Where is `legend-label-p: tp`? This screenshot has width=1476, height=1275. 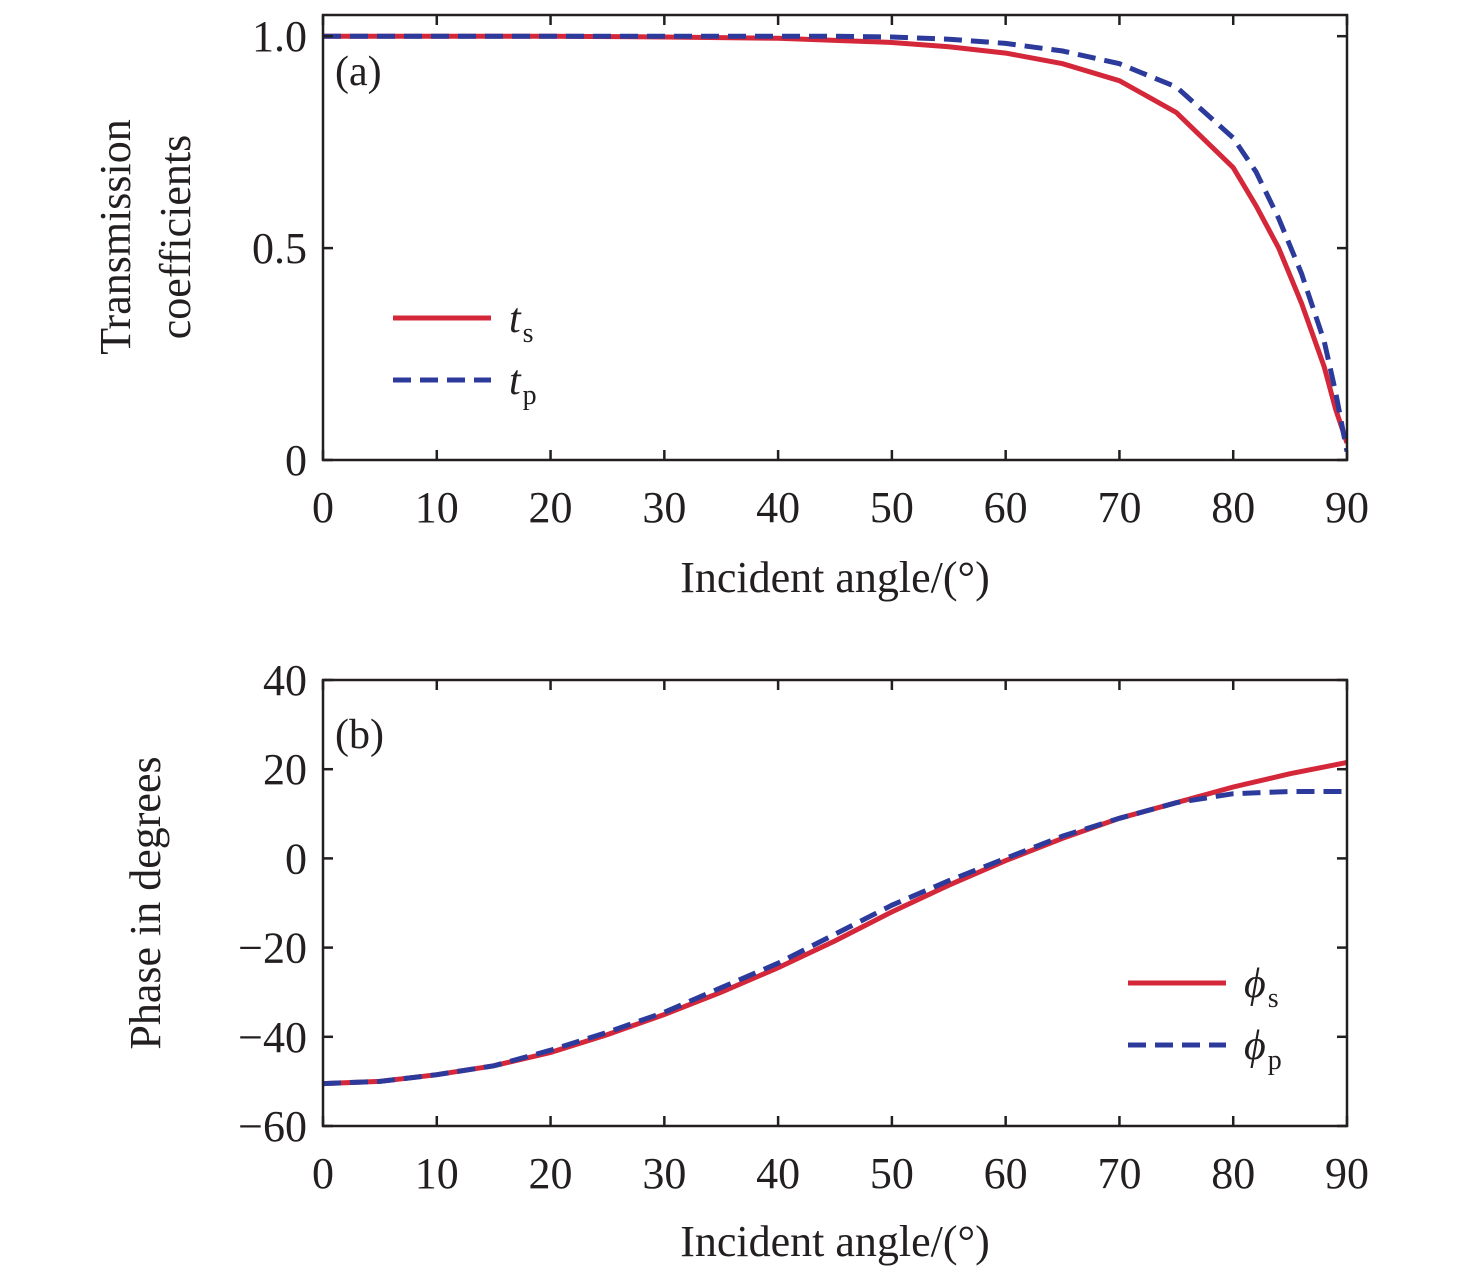
legend-label-p: tp is located at coordinates (523, 384).